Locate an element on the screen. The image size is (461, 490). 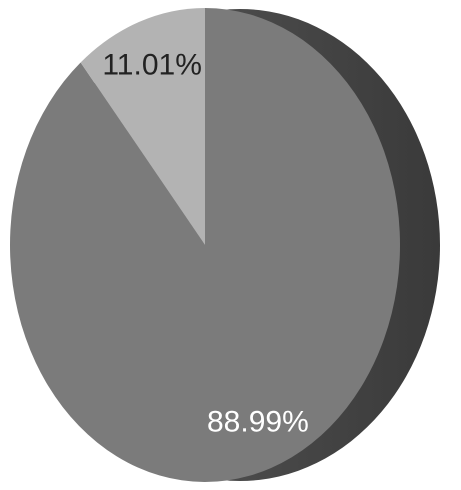
slice-label: 11.01% is located at coordinates (152, 65).